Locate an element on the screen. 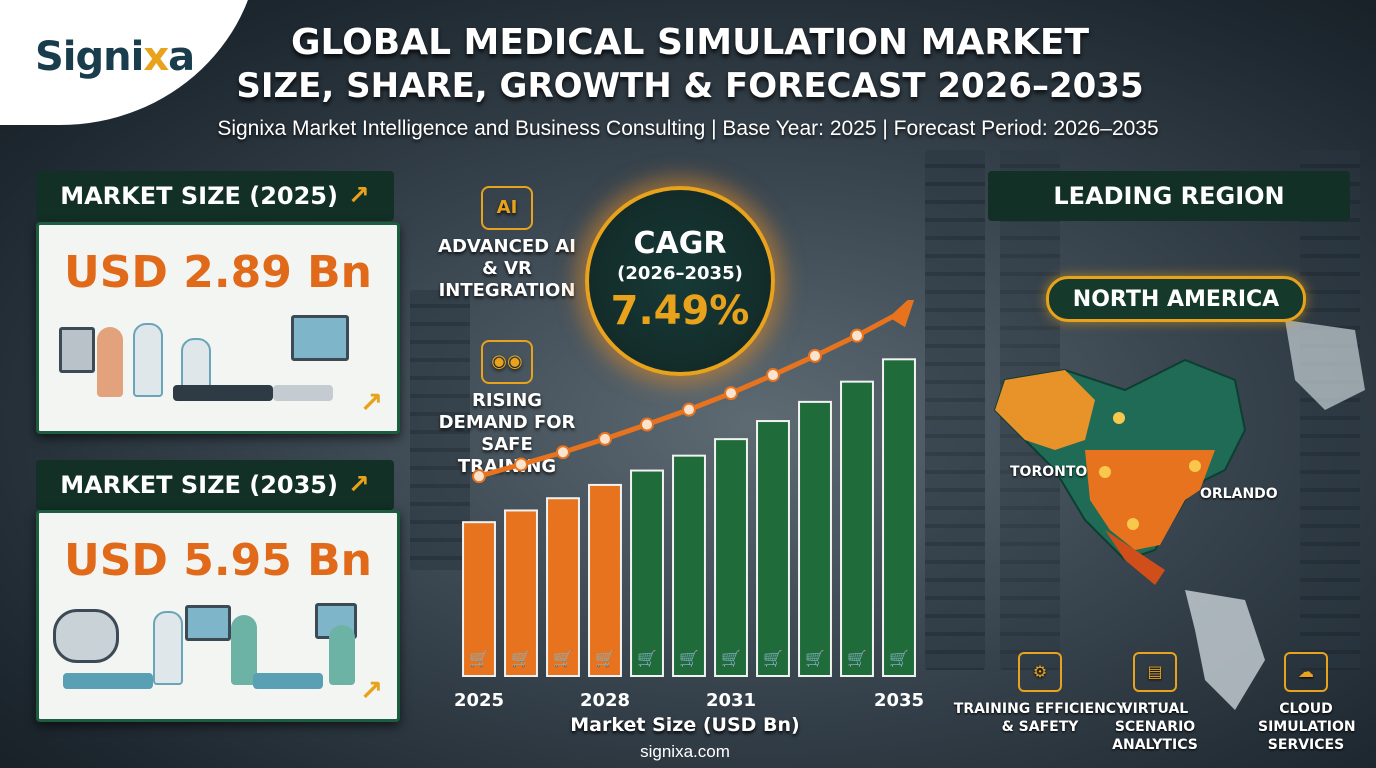 The height and width of the screenshot is (768, 1376). bottom-feature-label: CLOUD SIMULATION SERVICES is located at coordinates (1307, 727).